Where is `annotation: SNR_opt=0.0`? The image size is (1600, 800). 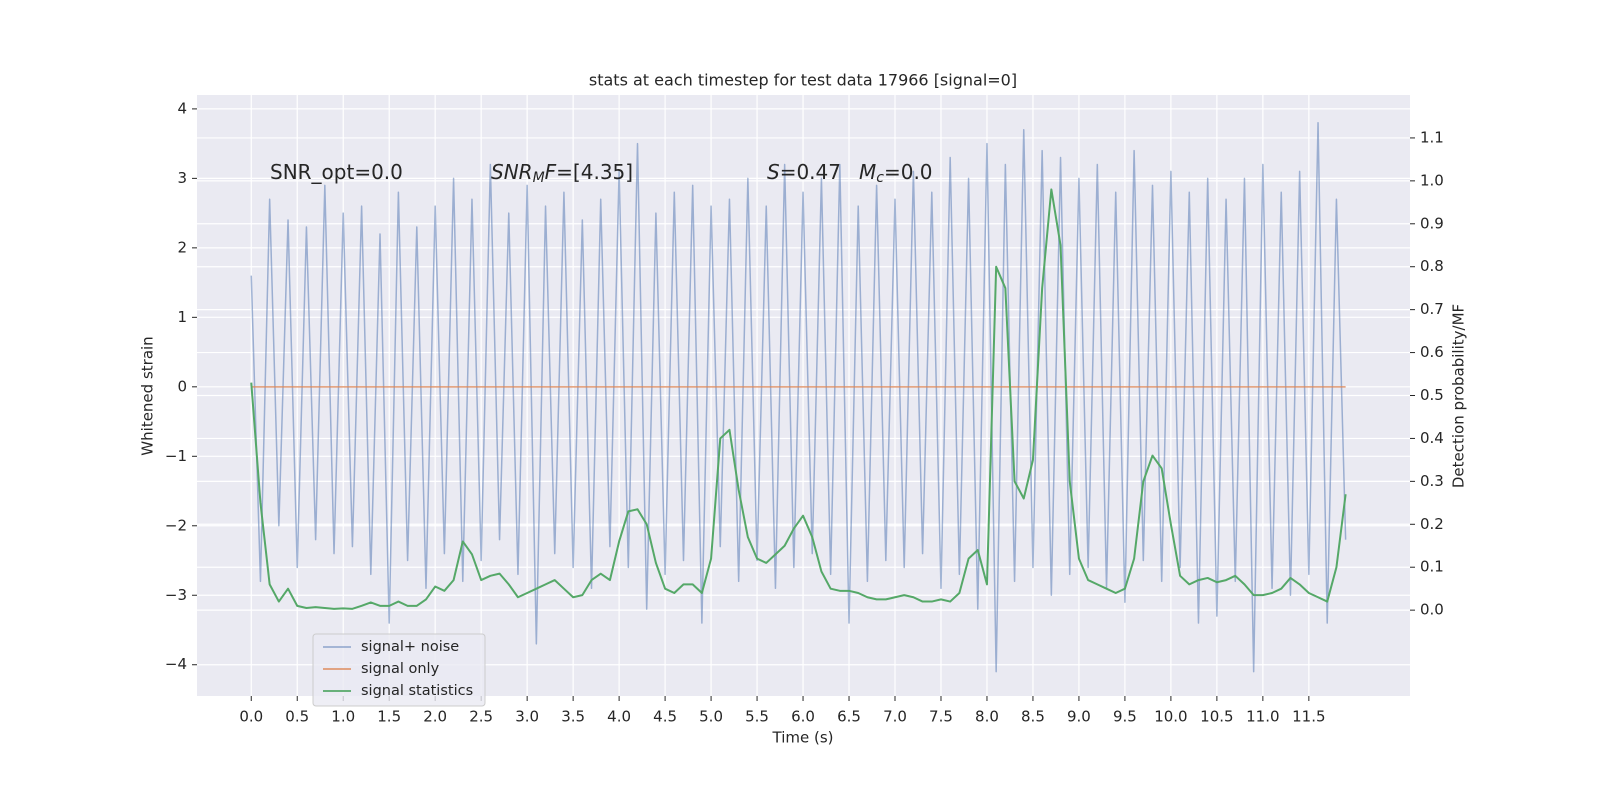 annotation: SNR_opt=0.0 is located at coordinates (336, 172).